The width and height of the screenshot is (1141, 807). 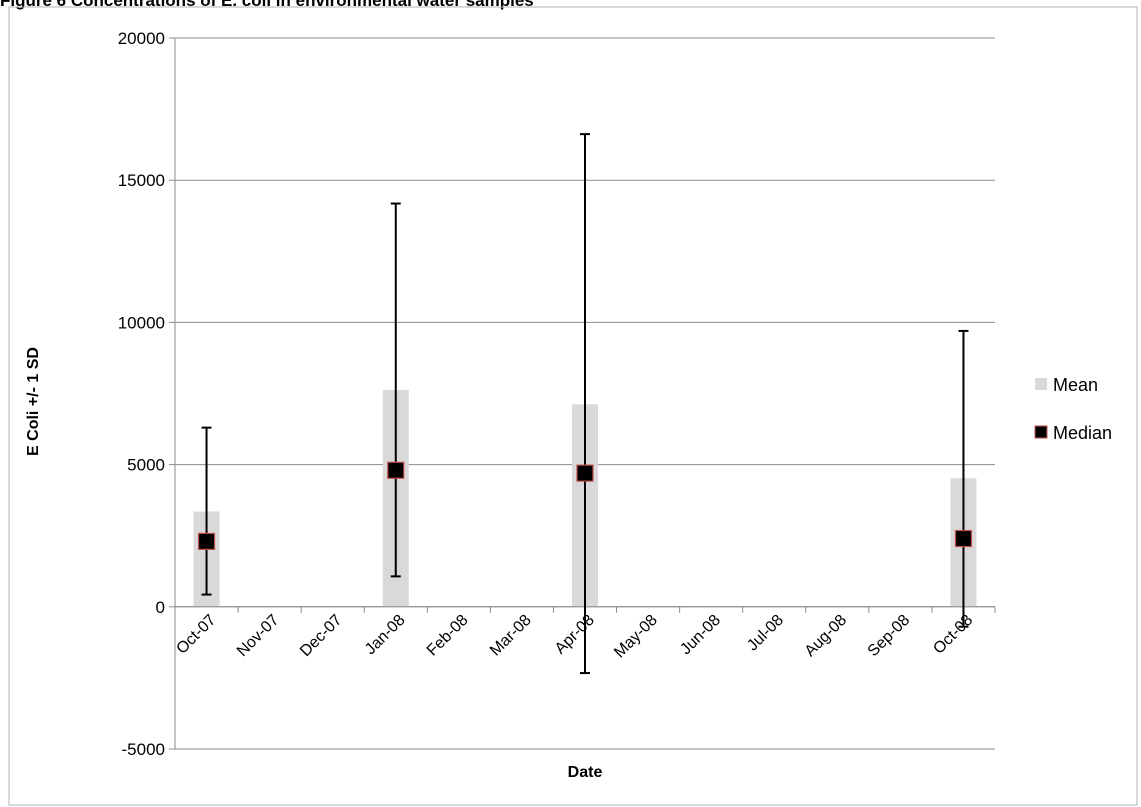 I want to click on y-tick-label: 15000, so click(x=141, y=180).